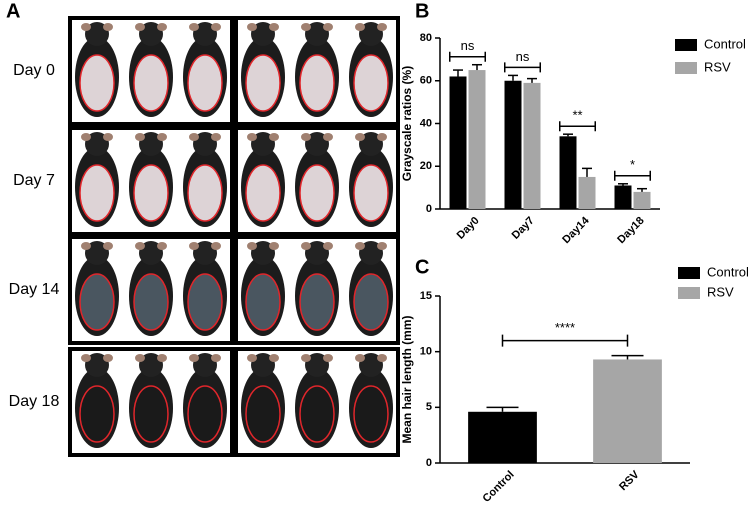 This screenshot has width=750, height=514. I want to click on row-label: Day 14, so click(34, 289).